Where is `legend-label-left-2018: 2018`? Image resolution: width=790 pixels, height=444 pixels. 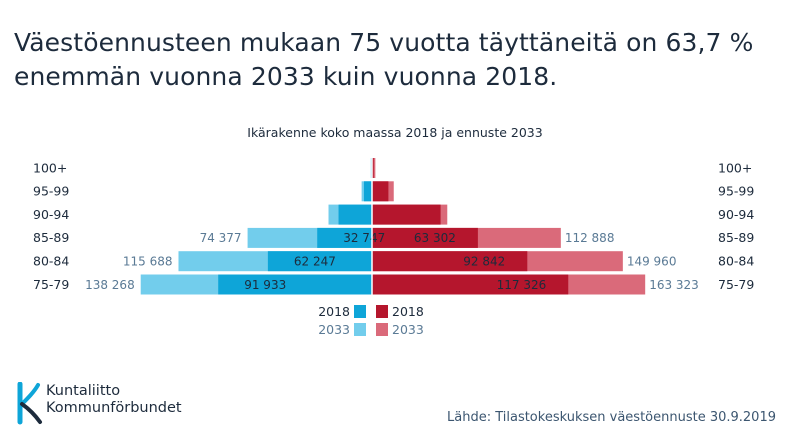 legend-label-left-2018: 2018 is located at coordinates (334, 311).